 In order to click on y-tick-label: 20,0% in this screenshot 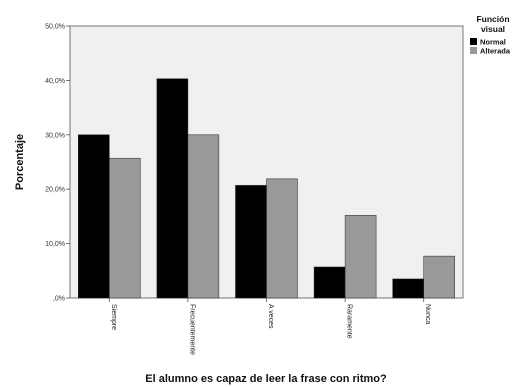, I will do `click(55, 190)`.